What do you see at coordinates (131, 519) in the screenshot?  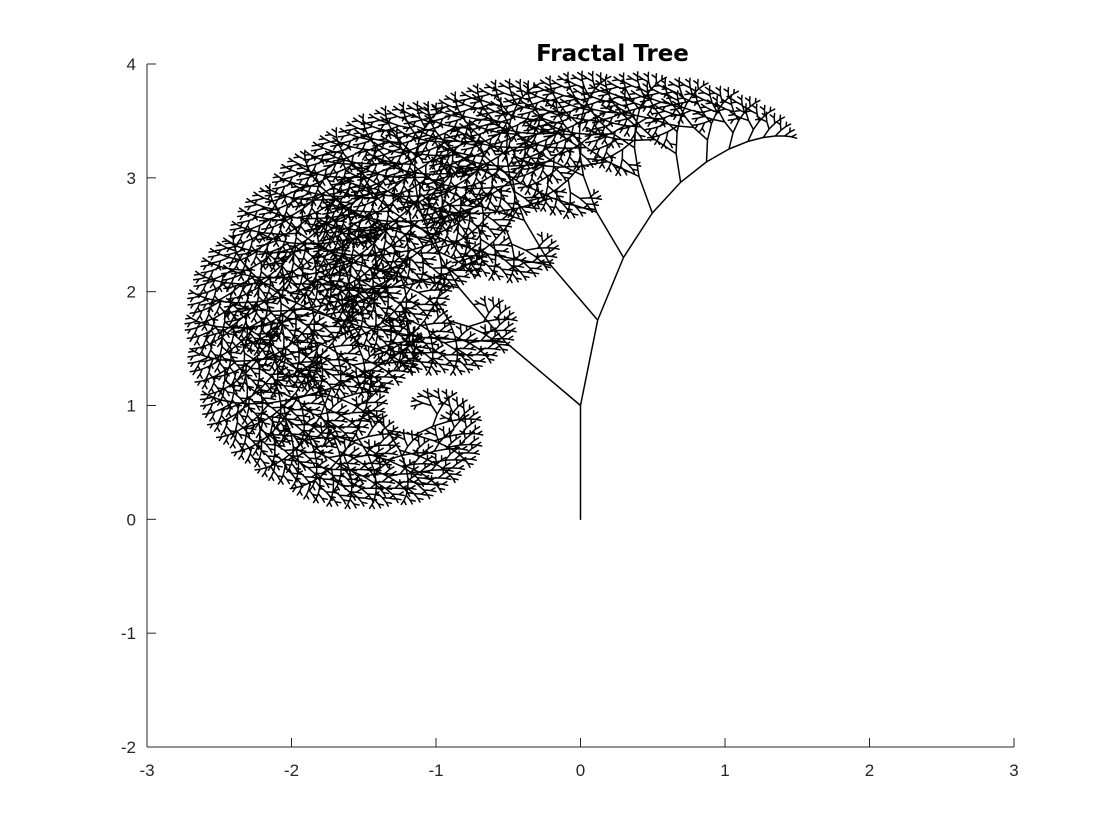 I see `y-tick-label: 0` at bounding box center [131, 519].